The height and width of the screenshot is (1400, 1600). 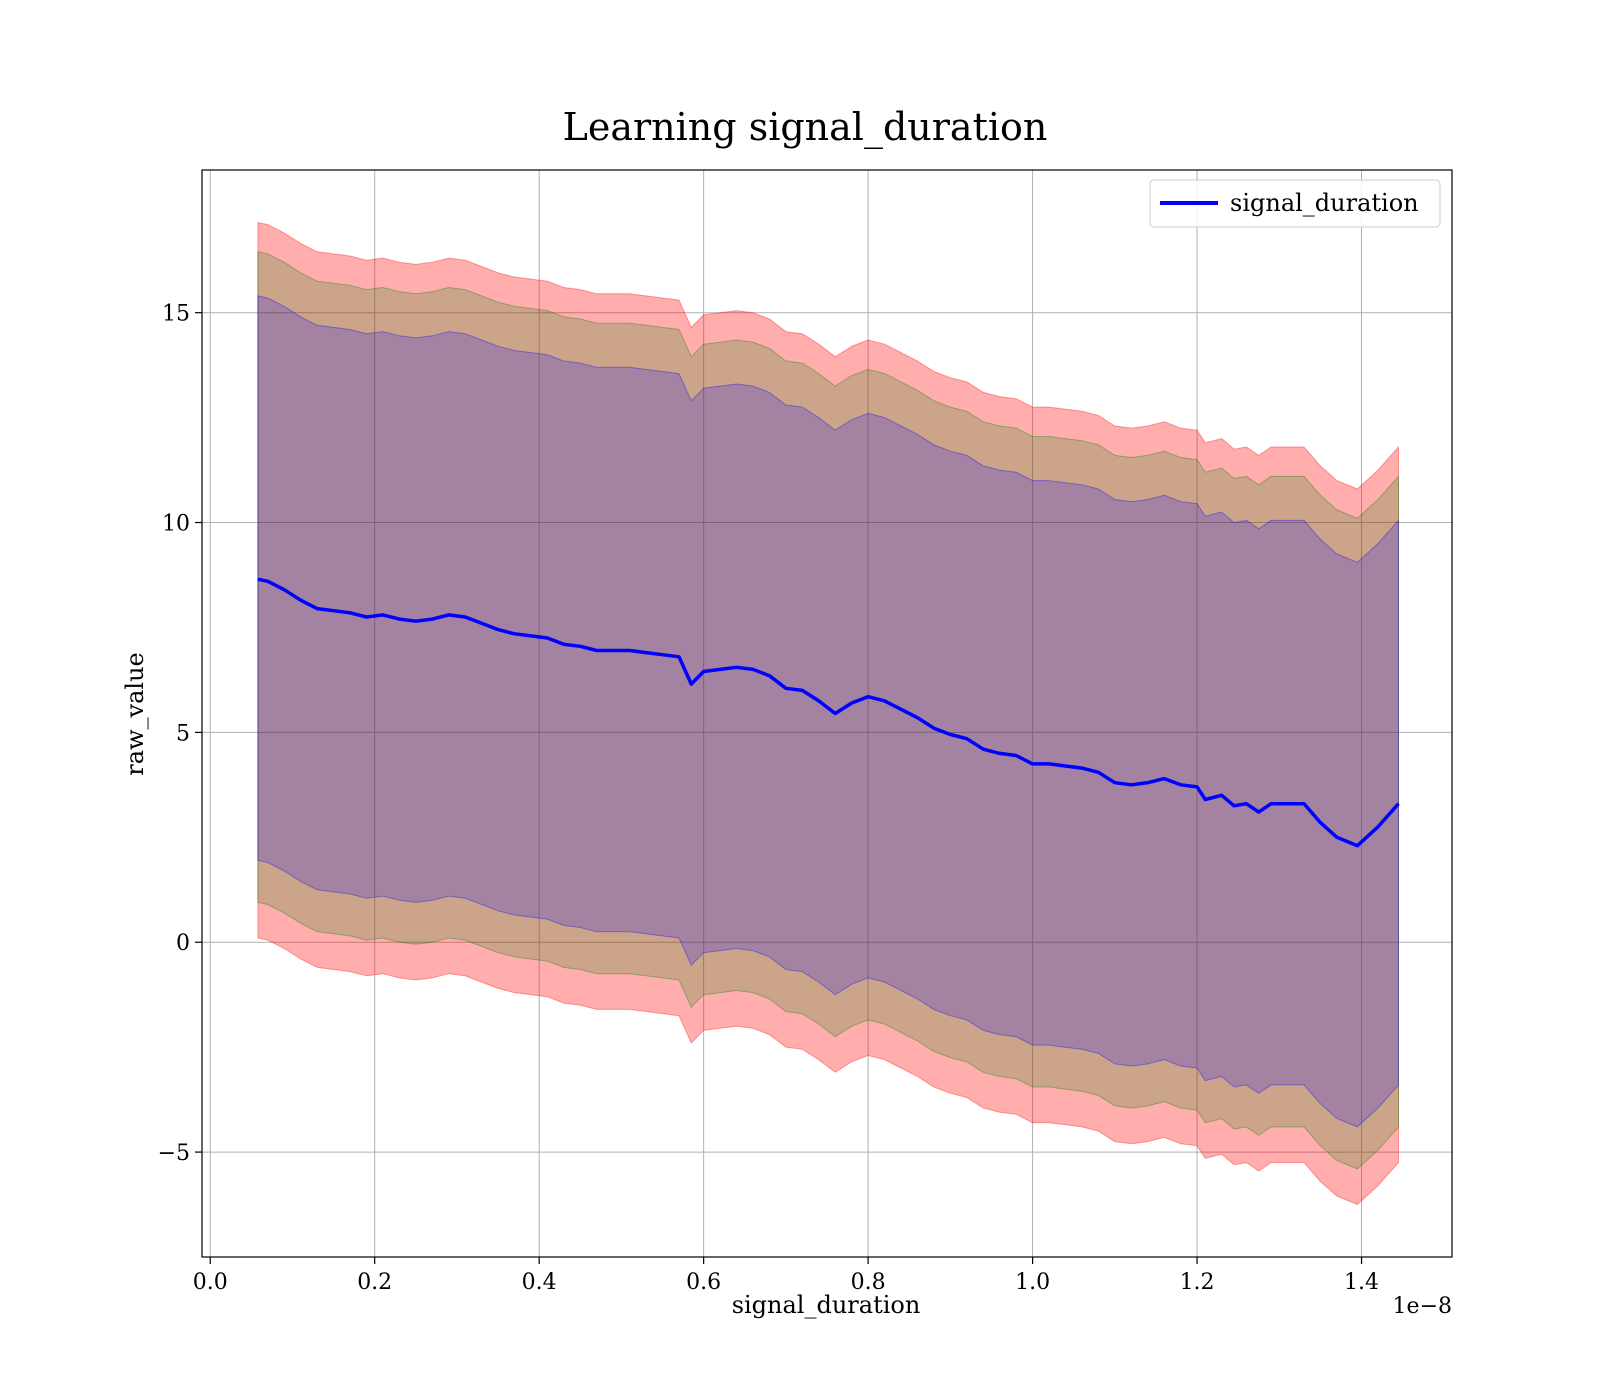 I want to click on series-line-signal-duration, so click(x=828, y=712).